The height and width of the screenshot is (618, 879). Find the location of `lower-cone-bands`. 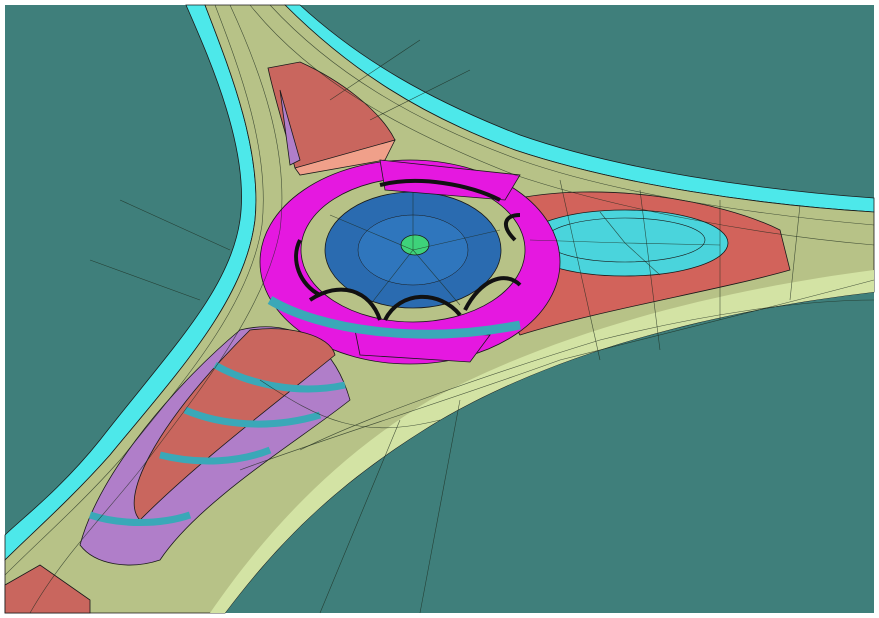

lower-cone-bands is located at coordinates (217, 443).